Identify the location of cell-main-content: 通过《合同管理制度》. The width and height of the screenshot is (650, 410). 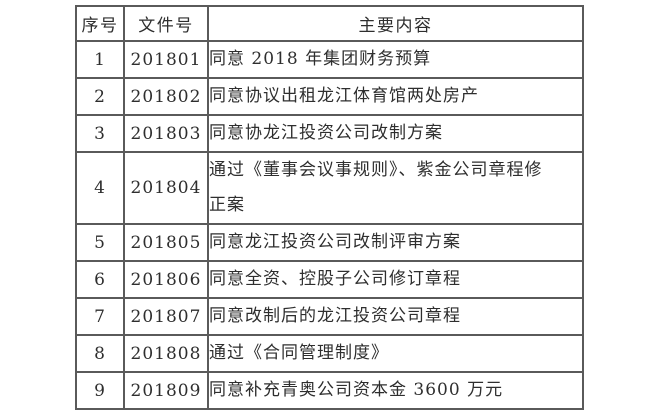
(395, 353).